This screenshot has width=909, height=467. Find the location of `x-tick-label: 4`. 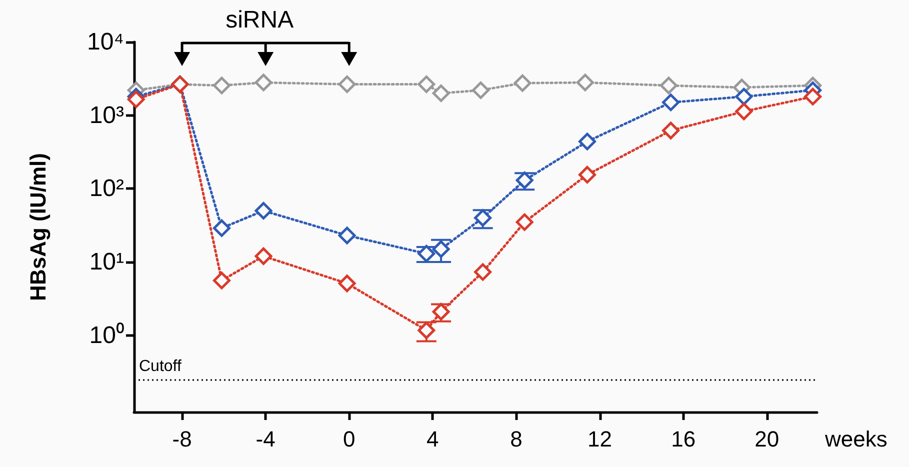

x-tick-label: 4 is located at coordinates (432, 439).